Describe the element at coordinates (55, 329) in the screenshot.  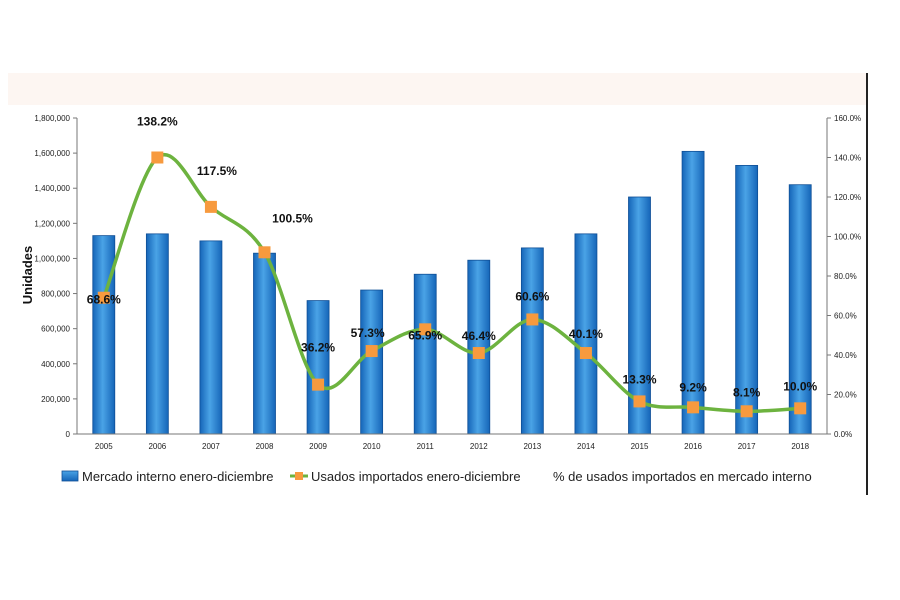
I see `y-tick-label: 600,000` at that location.